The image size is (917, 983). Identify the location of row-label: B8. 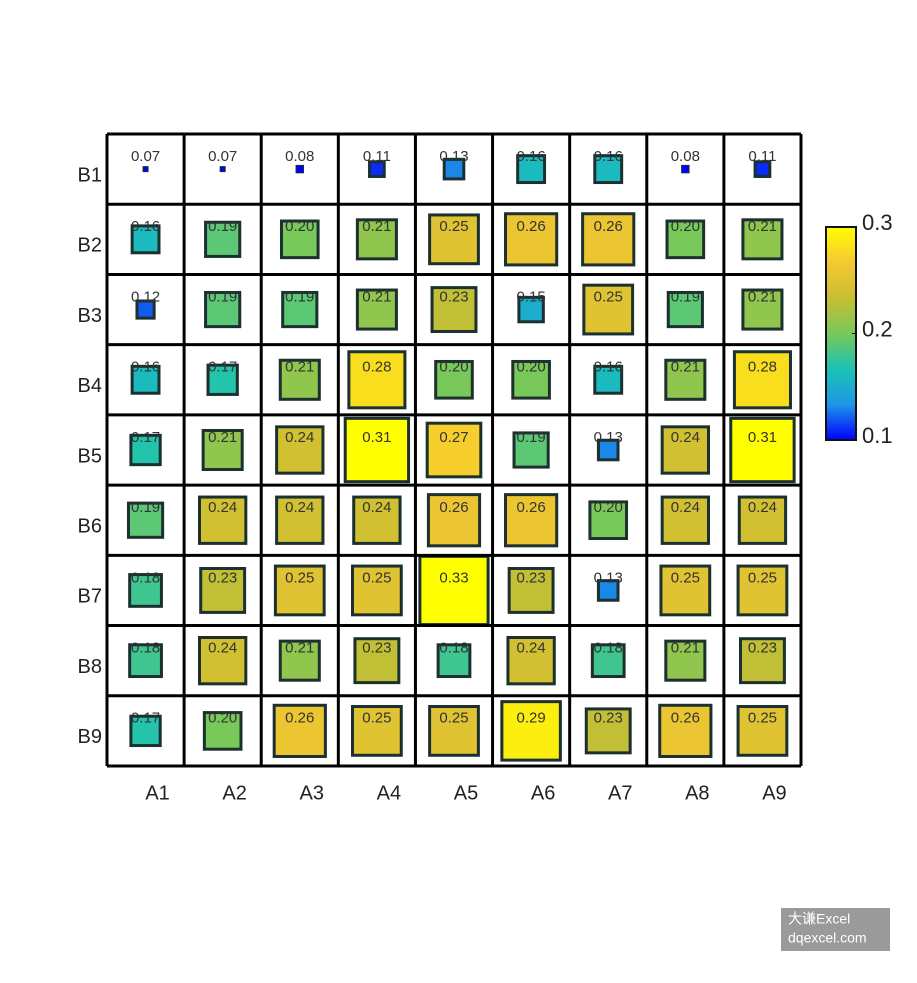
(90, 667).